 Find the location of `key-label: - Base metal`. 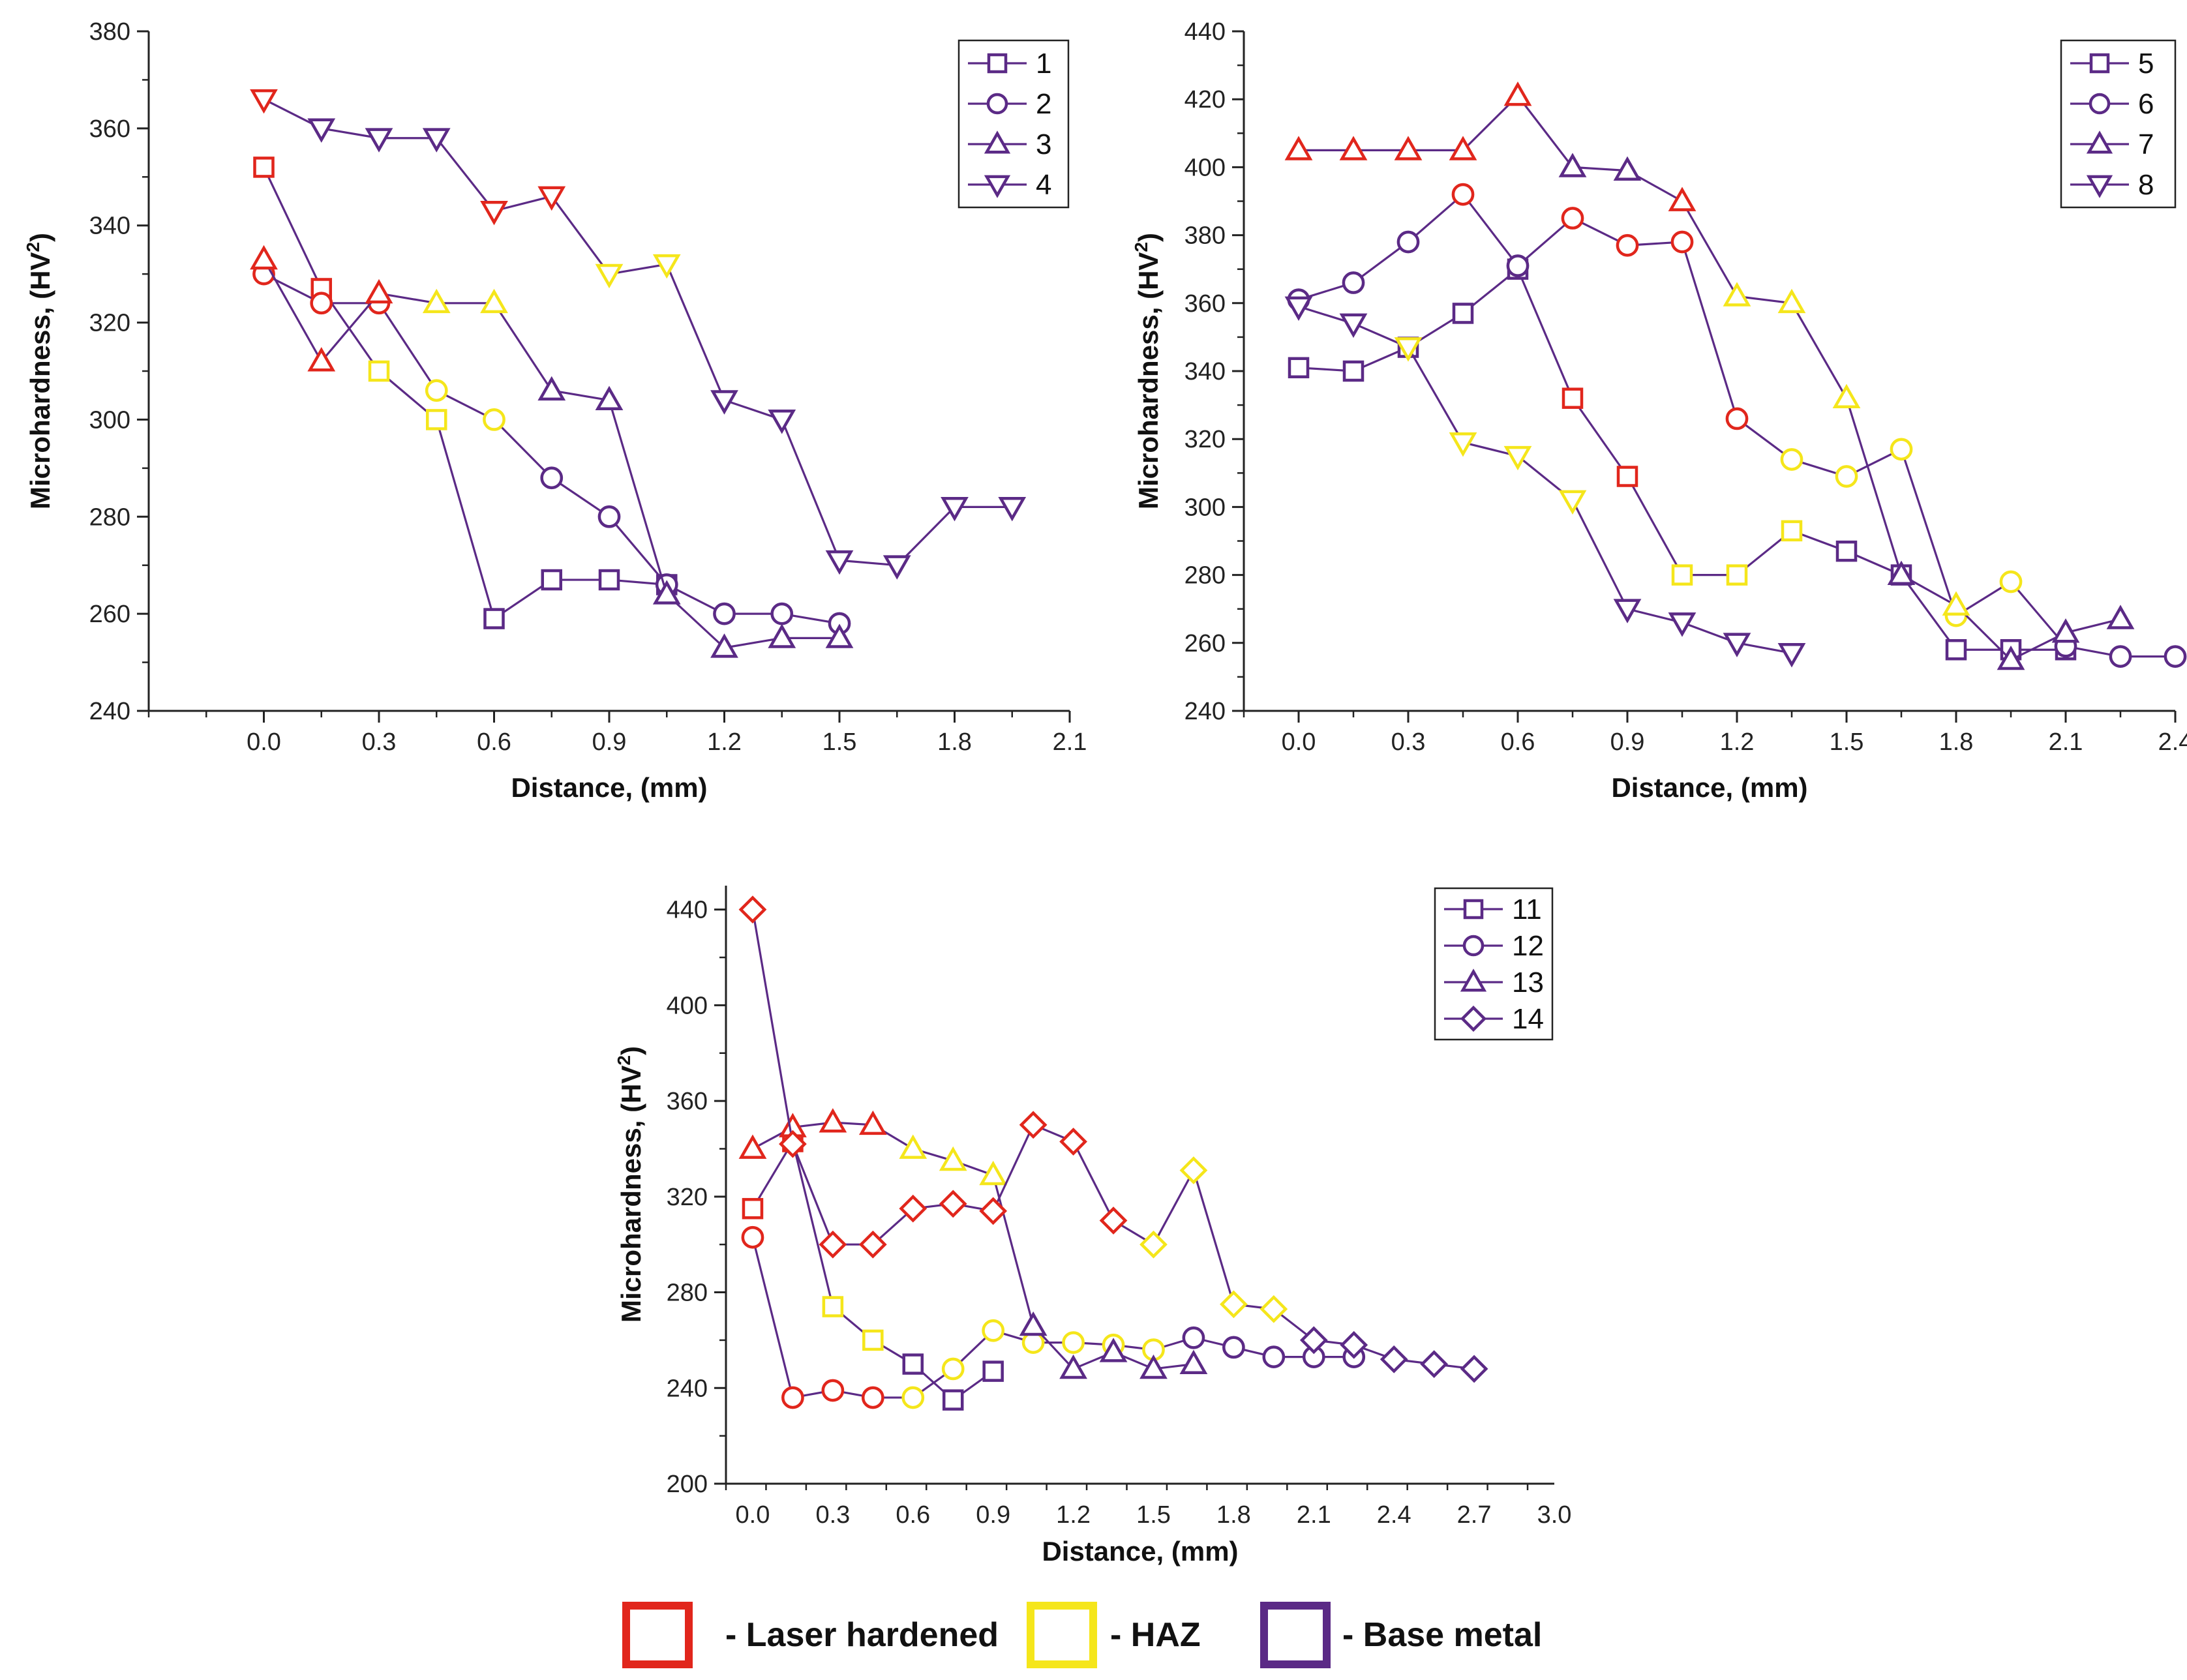

key-label: - Base metal is located at coordinates (1442, 1635).